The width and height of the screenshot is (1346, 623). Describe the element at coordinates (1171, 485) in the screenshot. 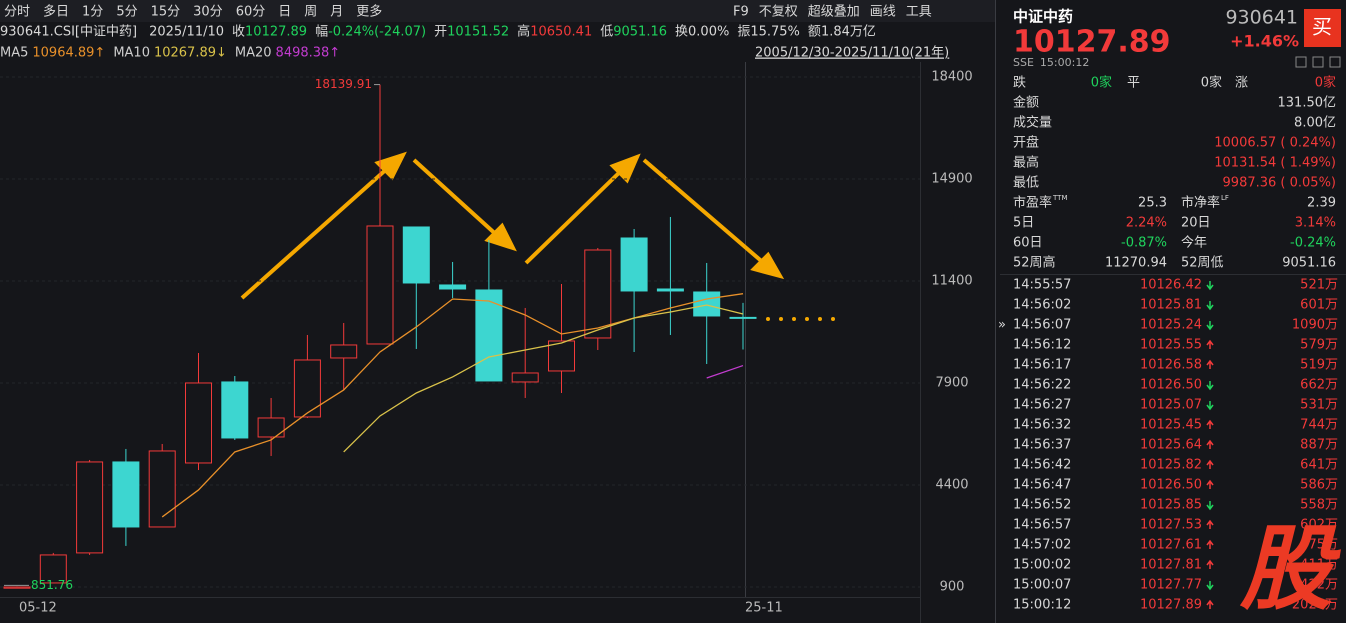

I see `tick-price: 10126.50` at that location.